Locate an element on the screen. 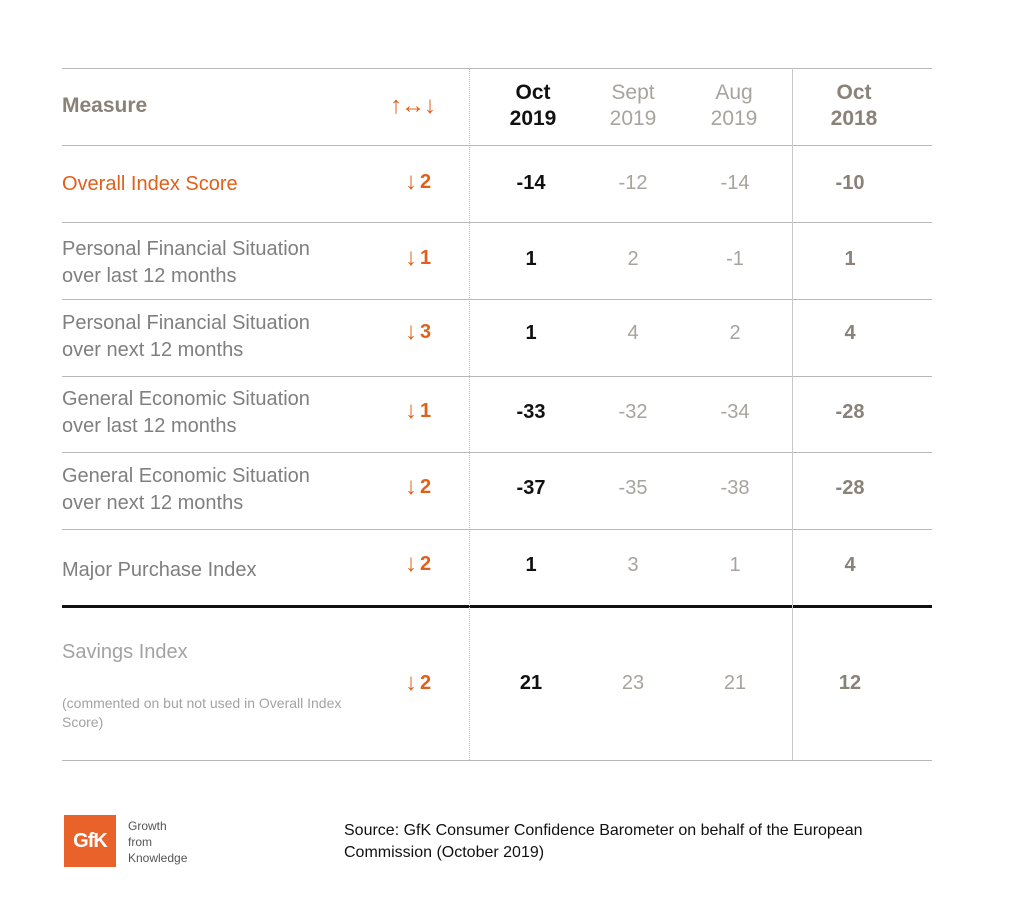 This screenshot has height=914, width=1024. header-rule is located at coordinates (497, 145).